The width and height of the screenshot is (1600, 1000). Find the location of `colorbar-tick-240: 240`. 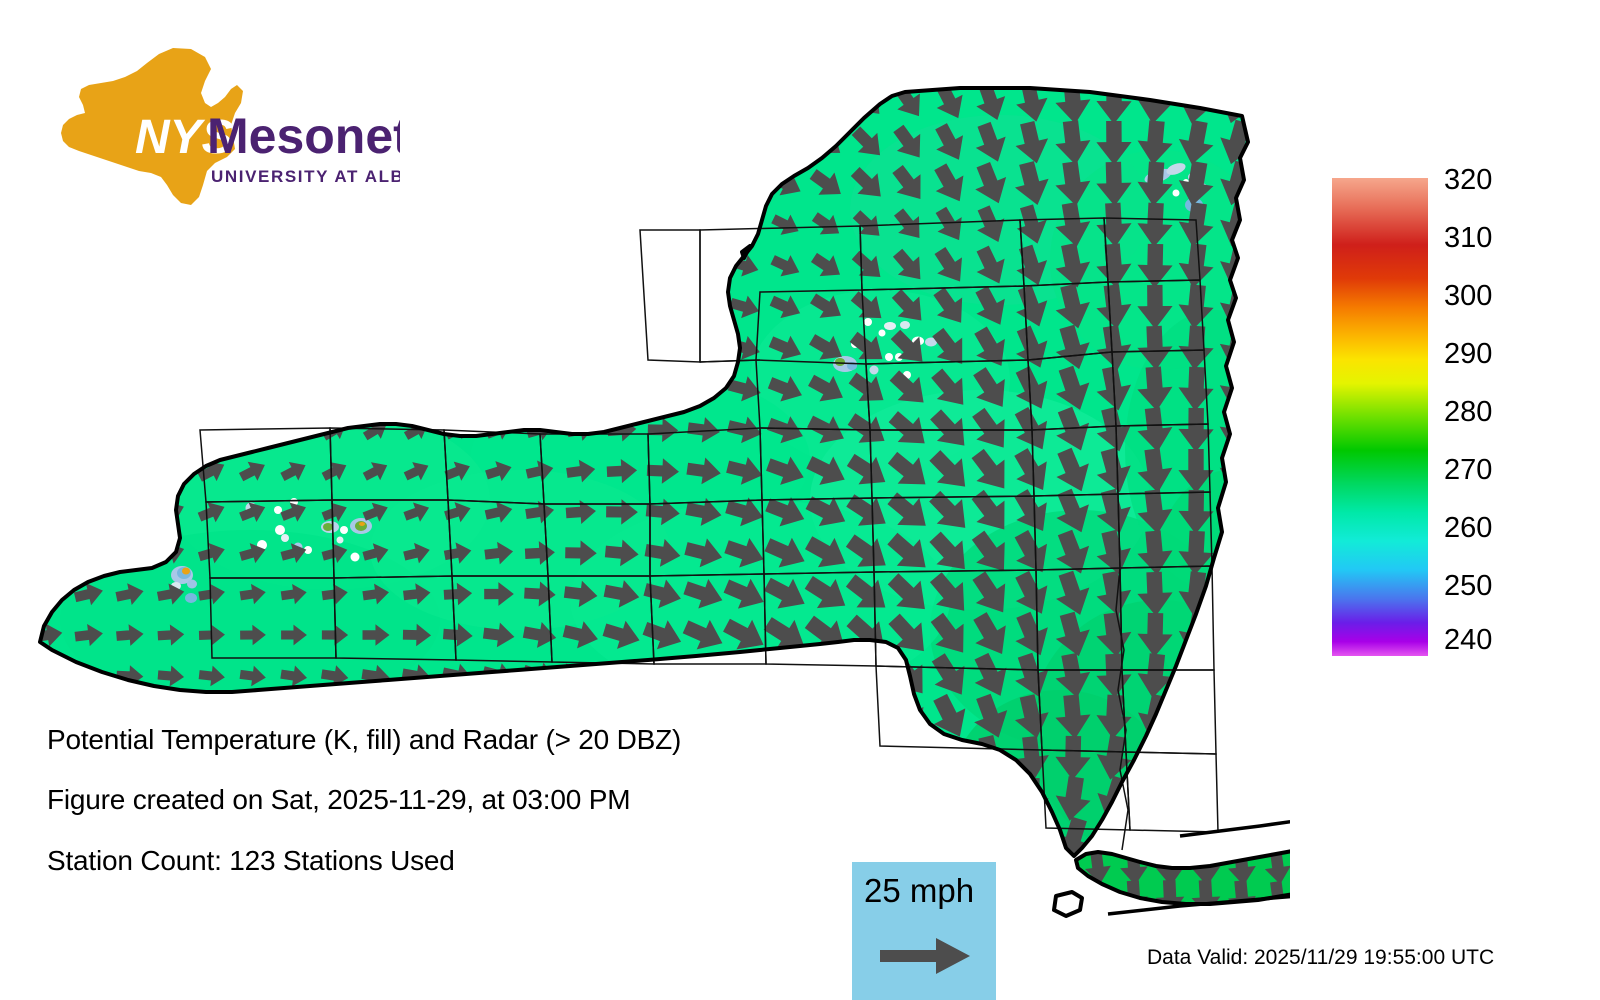

colorbar-tick-240: 240 is located at coordinates (1468, 640).